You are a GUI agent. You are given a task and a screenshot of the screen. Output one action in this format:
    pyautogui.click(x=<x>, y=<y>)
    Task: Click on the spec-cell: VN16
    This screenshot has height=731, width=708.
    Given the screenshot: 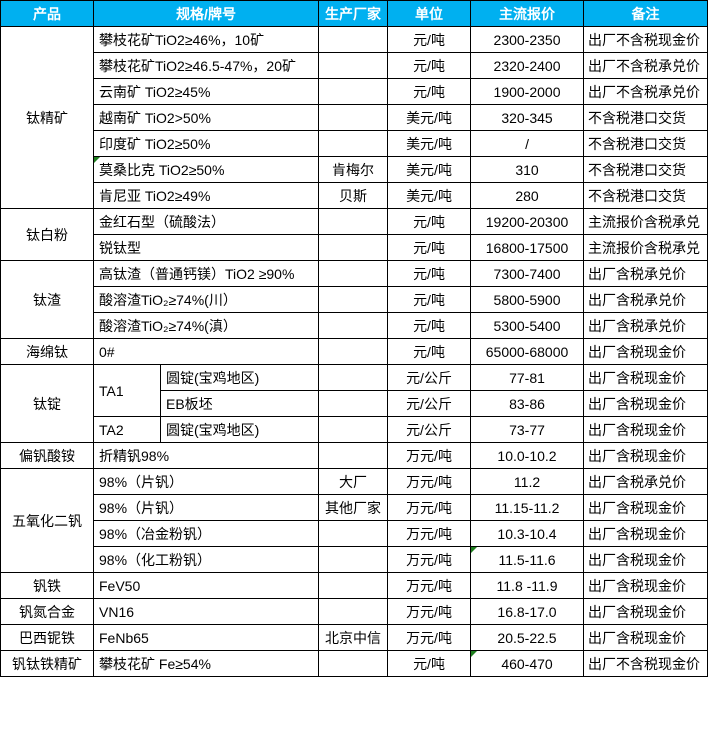 What is the action you would take?
    pyautogui.click(x=206, y=611)
    